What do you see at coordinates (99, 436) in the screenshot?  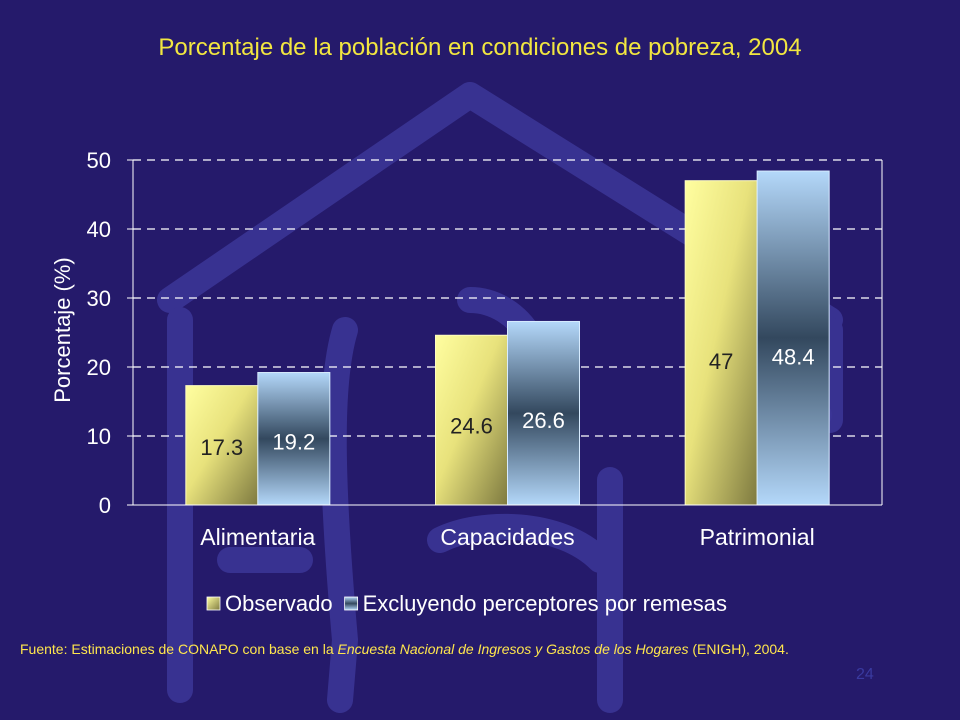 I see `y-tick-label: 10` at bounding box center [99, 436].